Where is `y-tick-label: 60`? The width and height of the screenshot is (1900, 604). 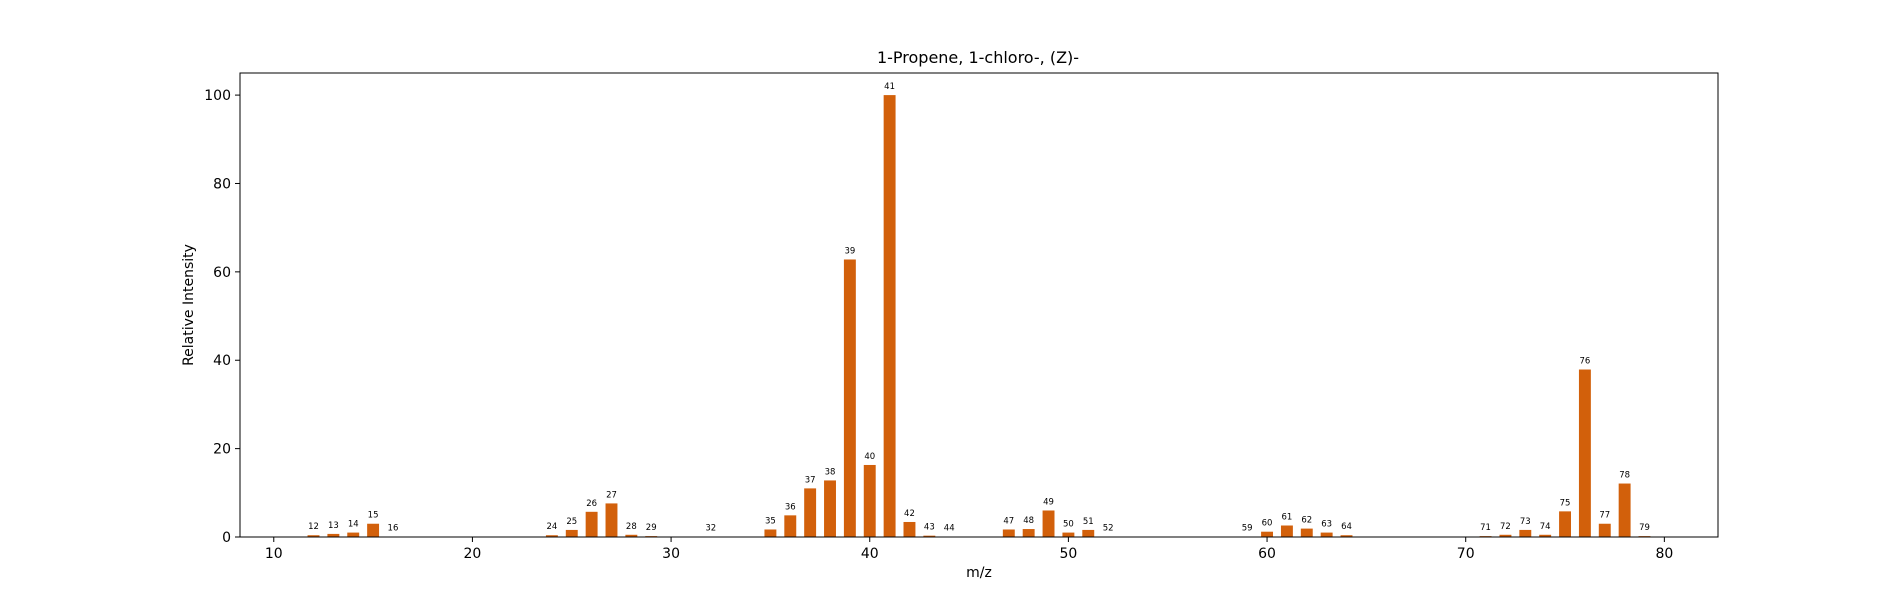 y-tick-label: 60 is located at coordinates (222, 273).